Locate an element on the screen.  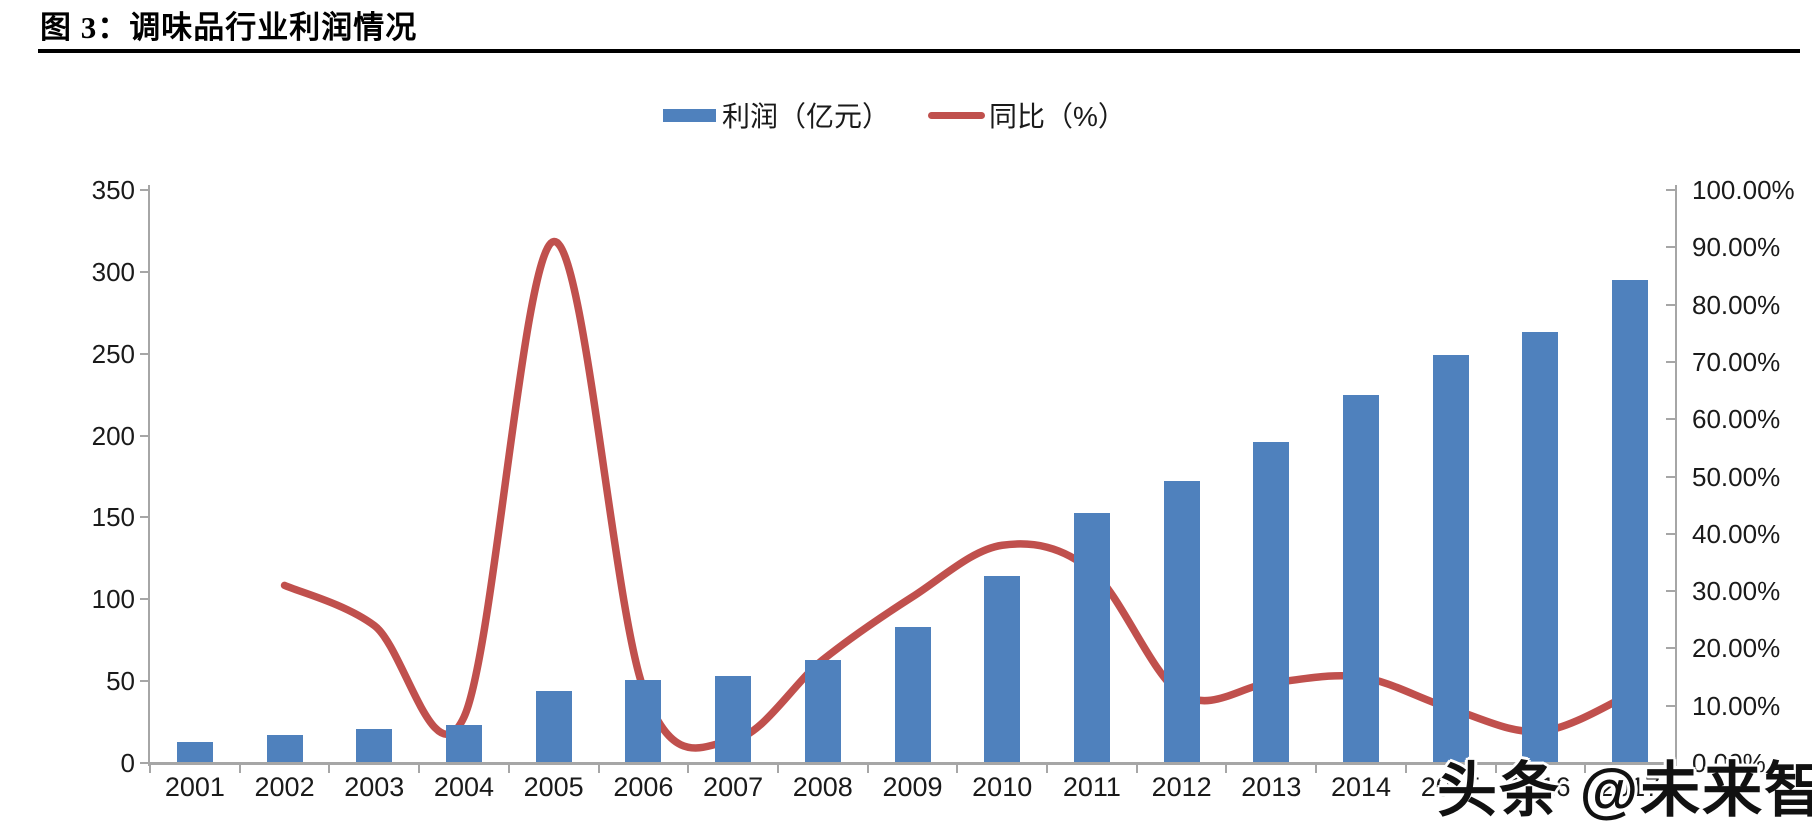
x-tick-label-2010: 2010 is located at coordinates (1002, 787).